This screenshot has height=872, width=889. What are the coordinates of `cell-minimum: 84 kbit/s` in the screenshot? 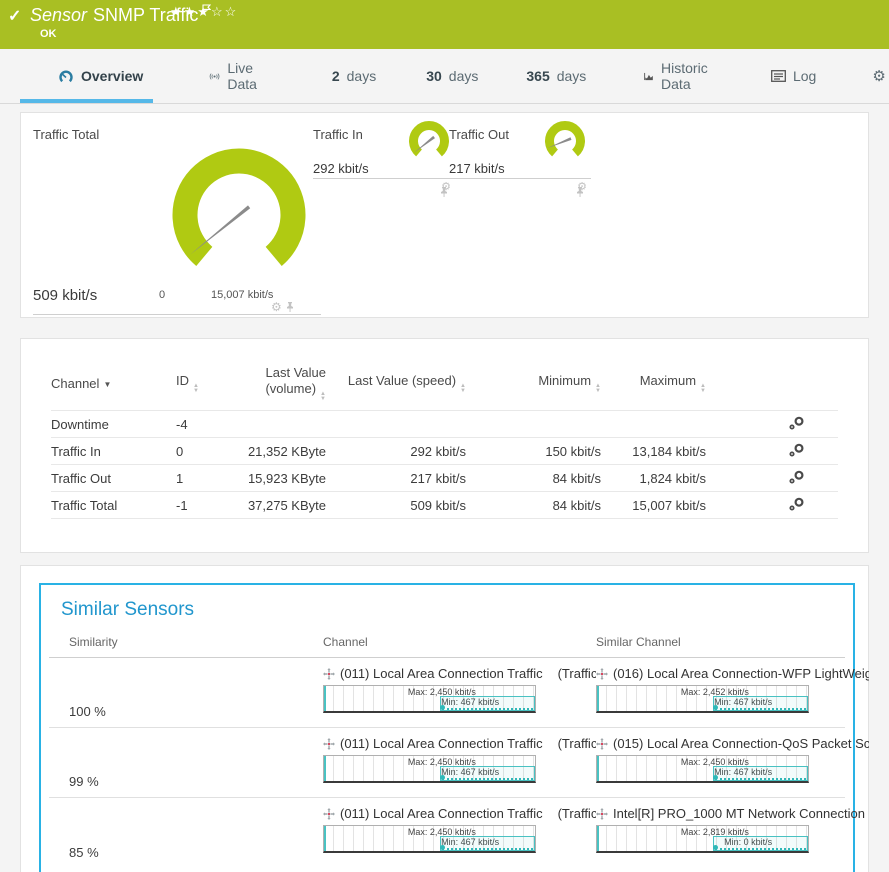 It's located at (576, 478).